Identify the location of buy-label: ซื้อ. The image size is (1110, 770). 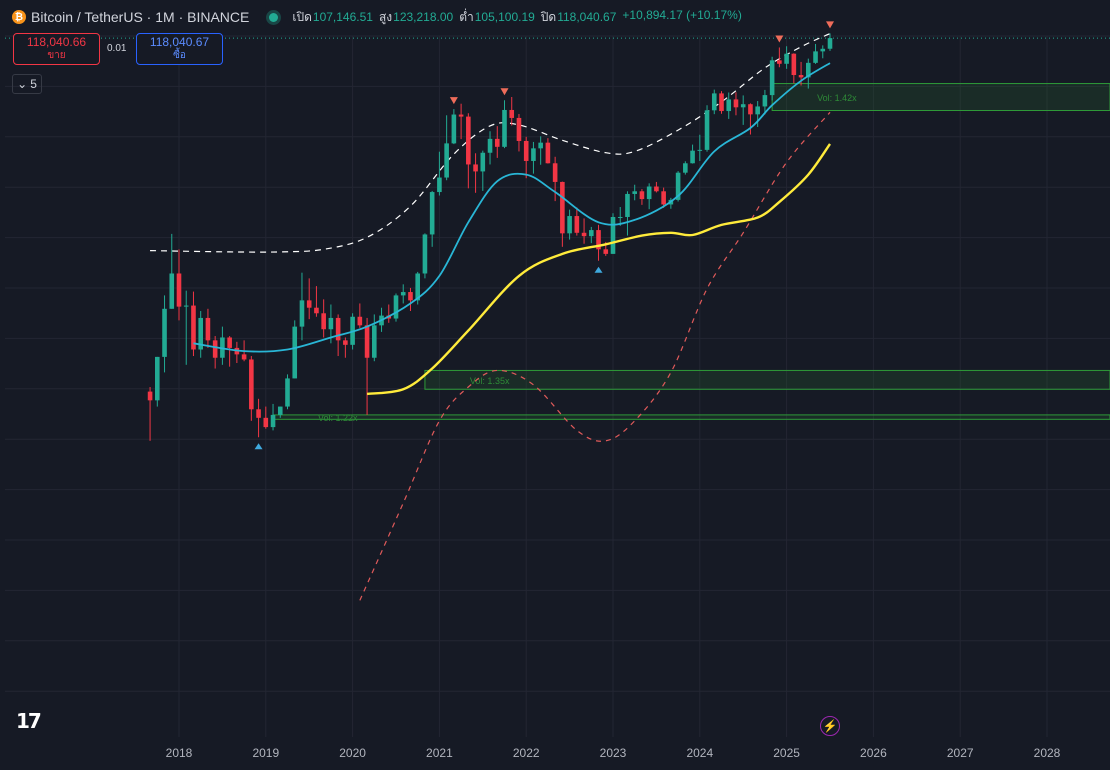
(179, 55).